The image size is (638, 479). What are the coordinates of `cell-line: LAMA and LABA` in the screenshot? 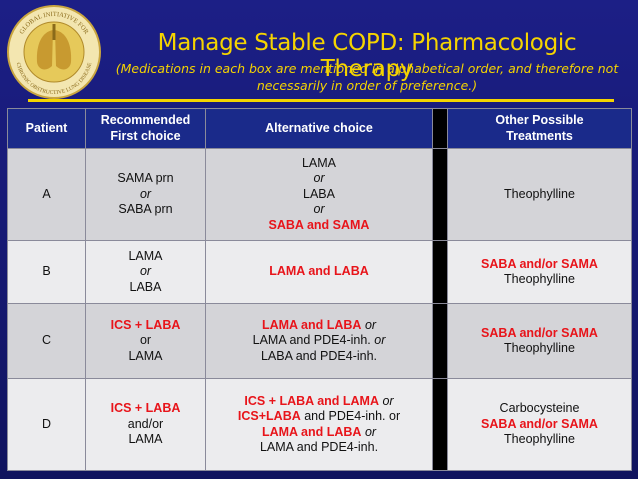 It's located at (319, 272).